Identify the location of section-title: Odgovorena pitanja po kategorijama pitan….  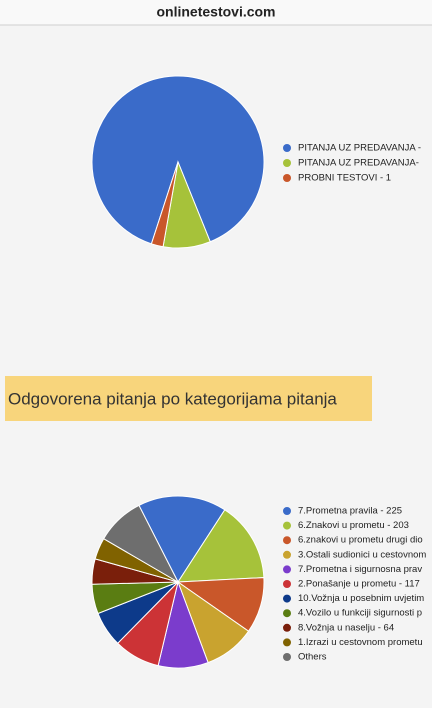
(172, 398).